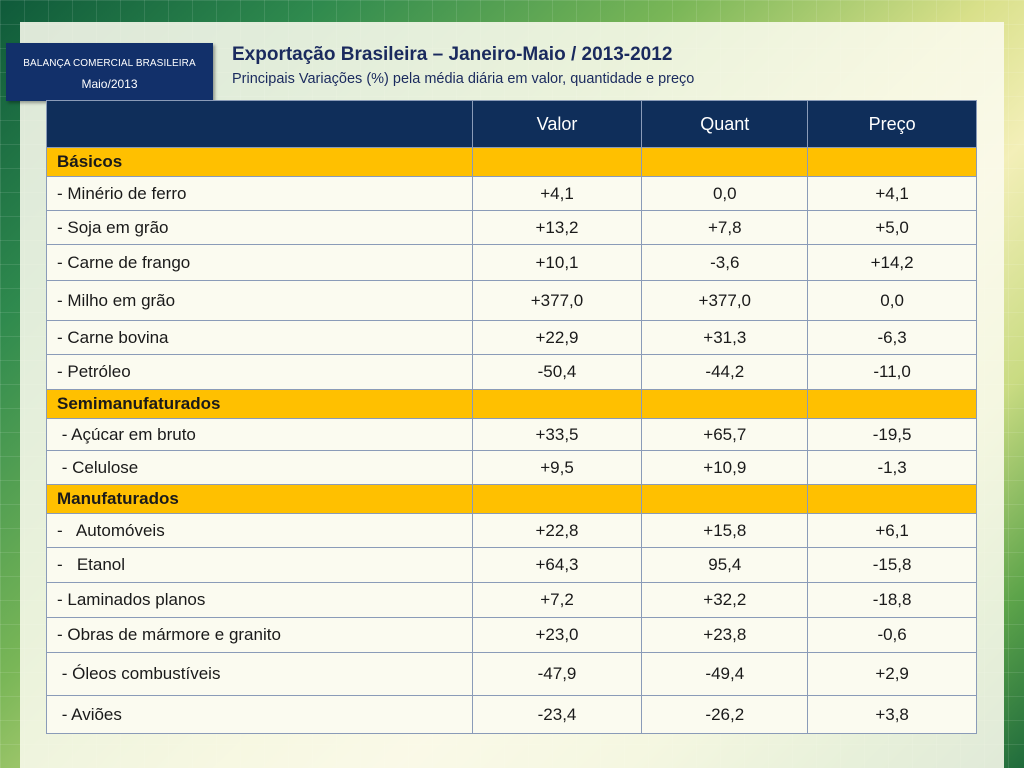 This screenshot has height=768, width=1024. What do you see at coordinates (259, 565) in the screenshot?
I see `product-label: - Etanol` at bounding box center [259, 565].